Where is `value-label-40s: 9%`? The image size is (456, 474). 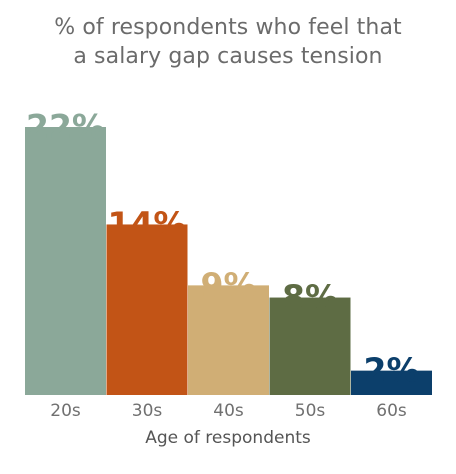 value-label-40s: 9% is located at coordinates (228, 284).